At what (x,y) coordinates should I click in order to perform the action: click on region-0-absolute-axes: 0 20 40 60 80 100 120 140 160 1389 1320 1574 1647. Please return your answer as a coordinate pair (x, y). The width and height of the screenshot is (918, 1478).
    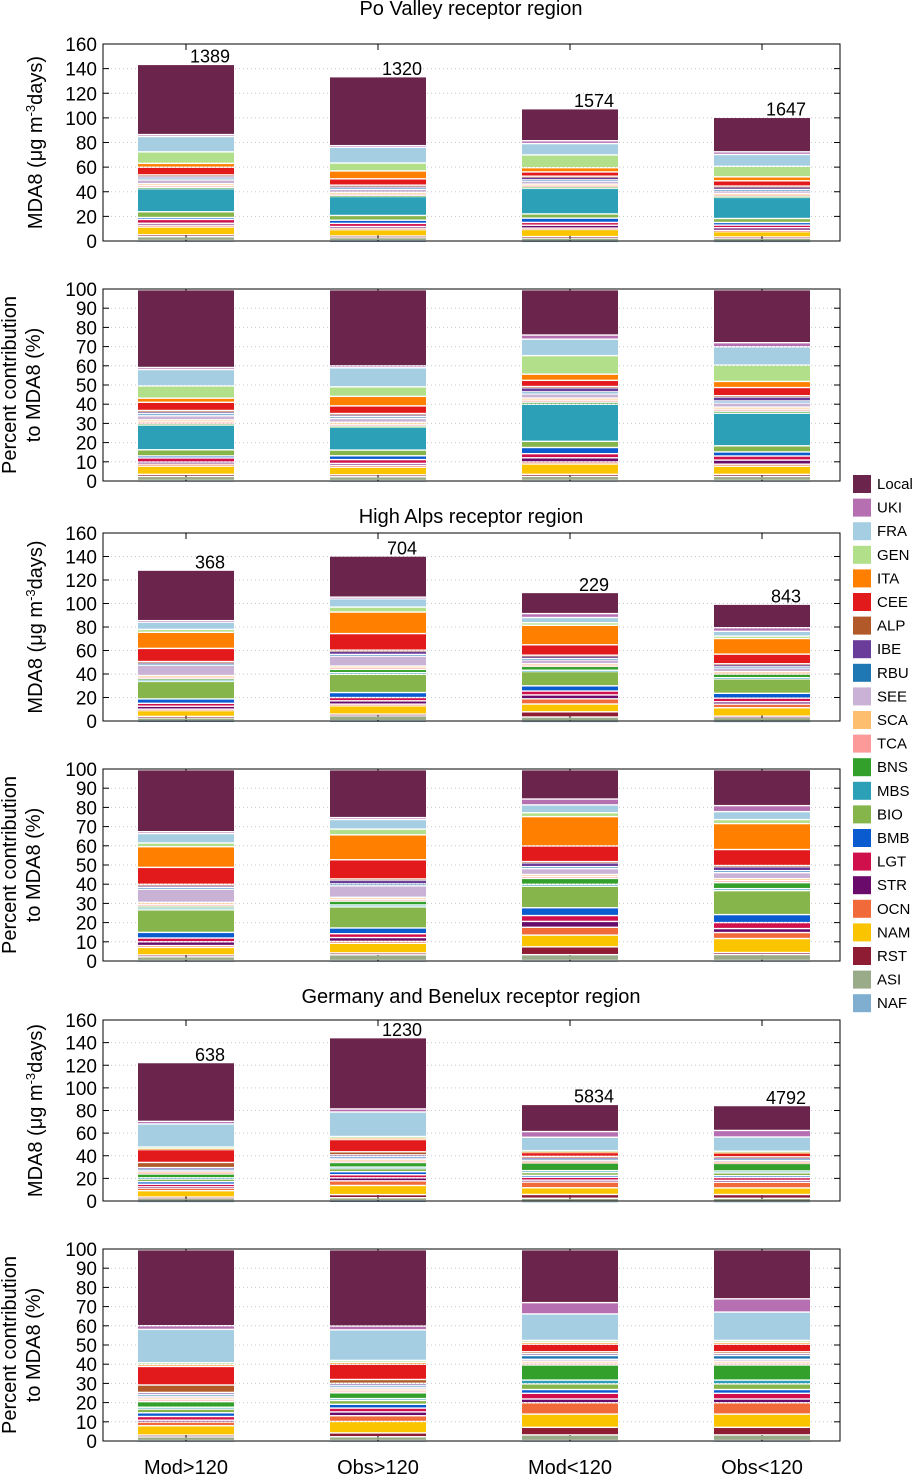
    Looking at the image, I should click on (453, 144).